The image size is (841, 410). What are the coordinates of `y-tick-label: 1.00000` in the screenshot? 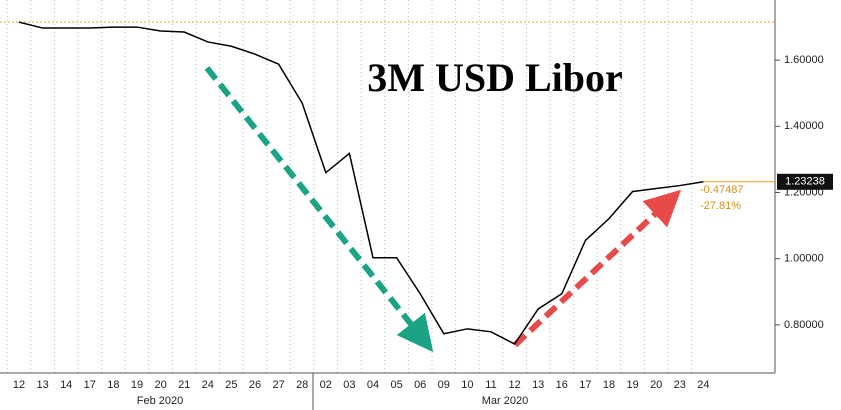 It's located at (804, 259).